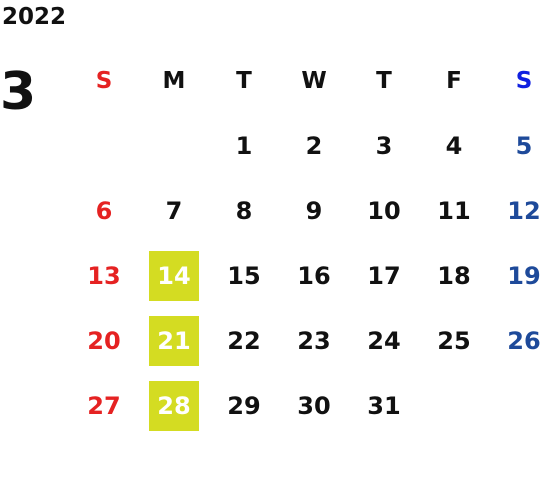 This screenshot has width=548, height=503. I want to click on day-cell: 12, so click(524, 211).